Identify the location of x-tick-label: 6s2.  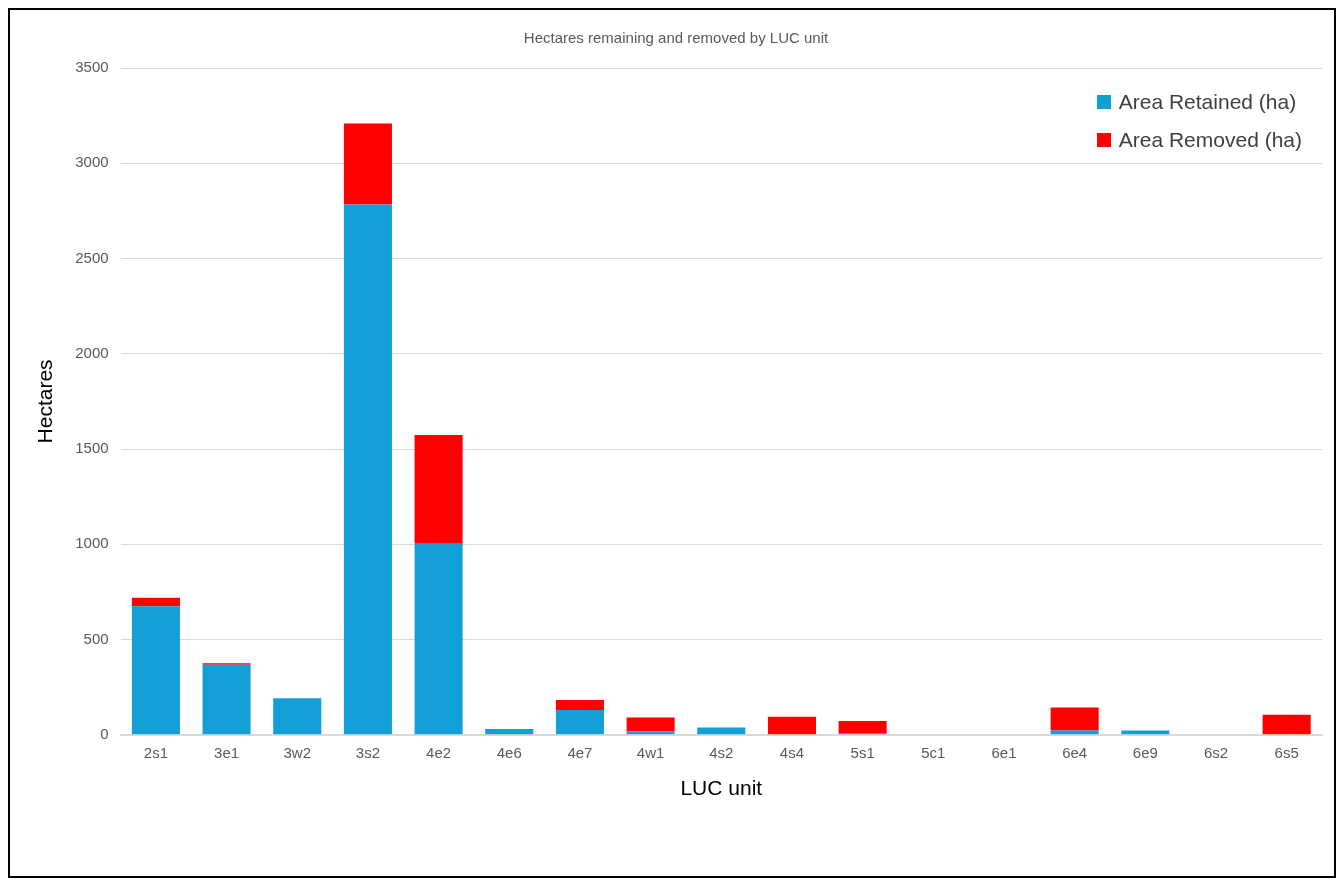
(1216, 752).